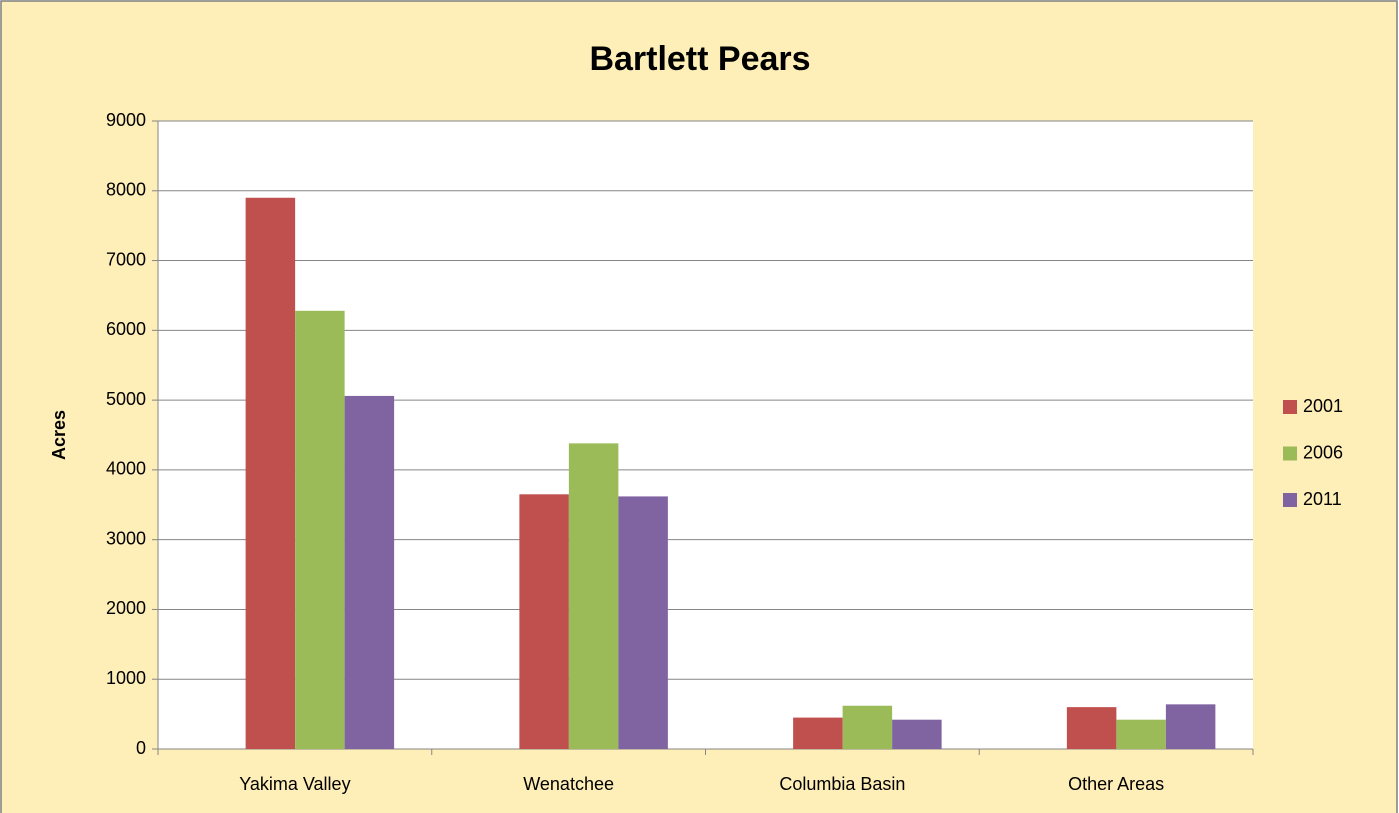 Image resolution: width=1399 pixels, height=813 pixels. Describe the element at coordinates (59, 435) in the screenshot. I see `y-axis-label: Acres` at that location.